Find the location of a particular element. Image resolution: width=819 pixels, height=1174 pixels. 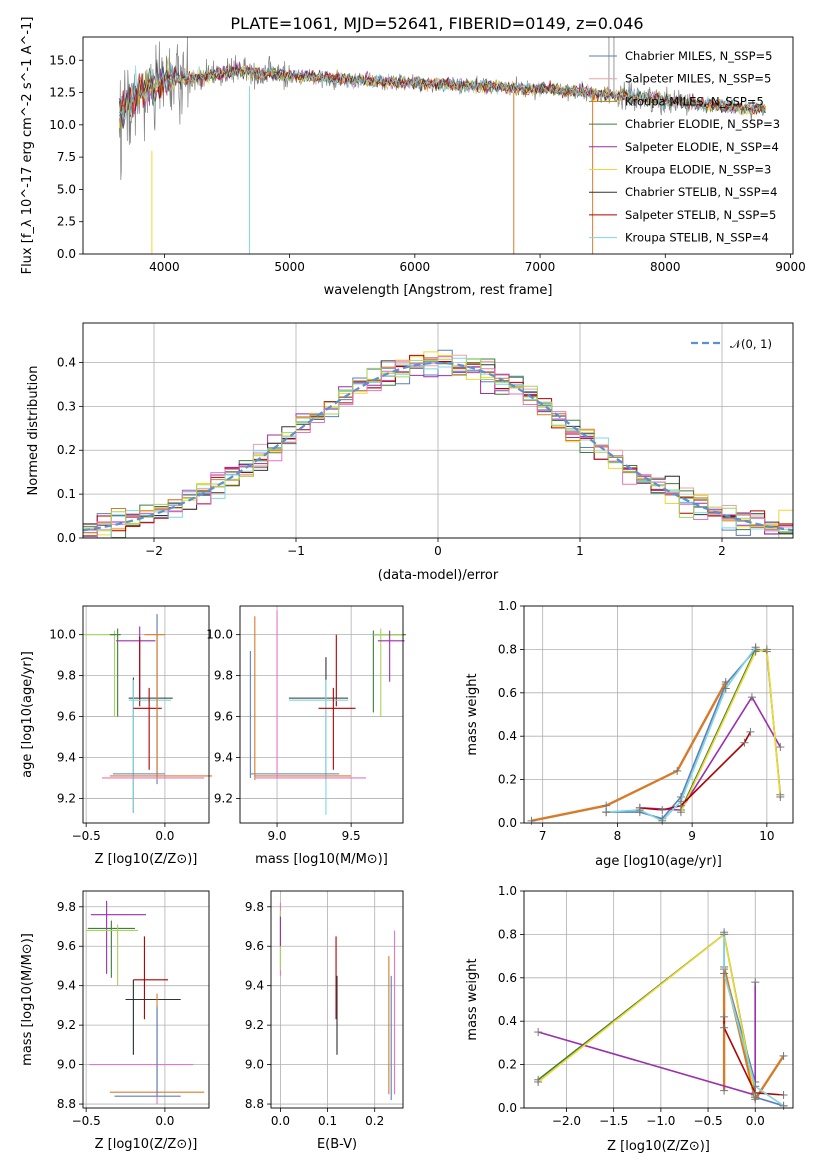

hist-lines is located at coordinates (438, 443).